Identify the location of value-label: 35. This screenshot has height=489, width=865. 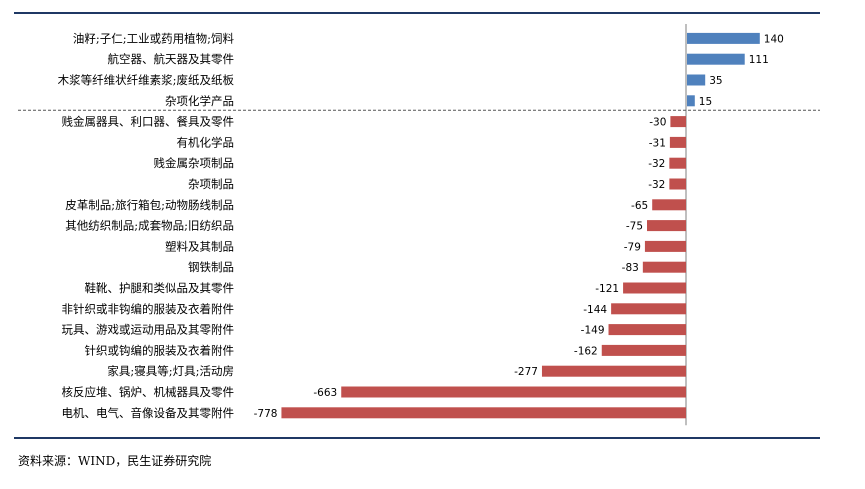
(715, 81).